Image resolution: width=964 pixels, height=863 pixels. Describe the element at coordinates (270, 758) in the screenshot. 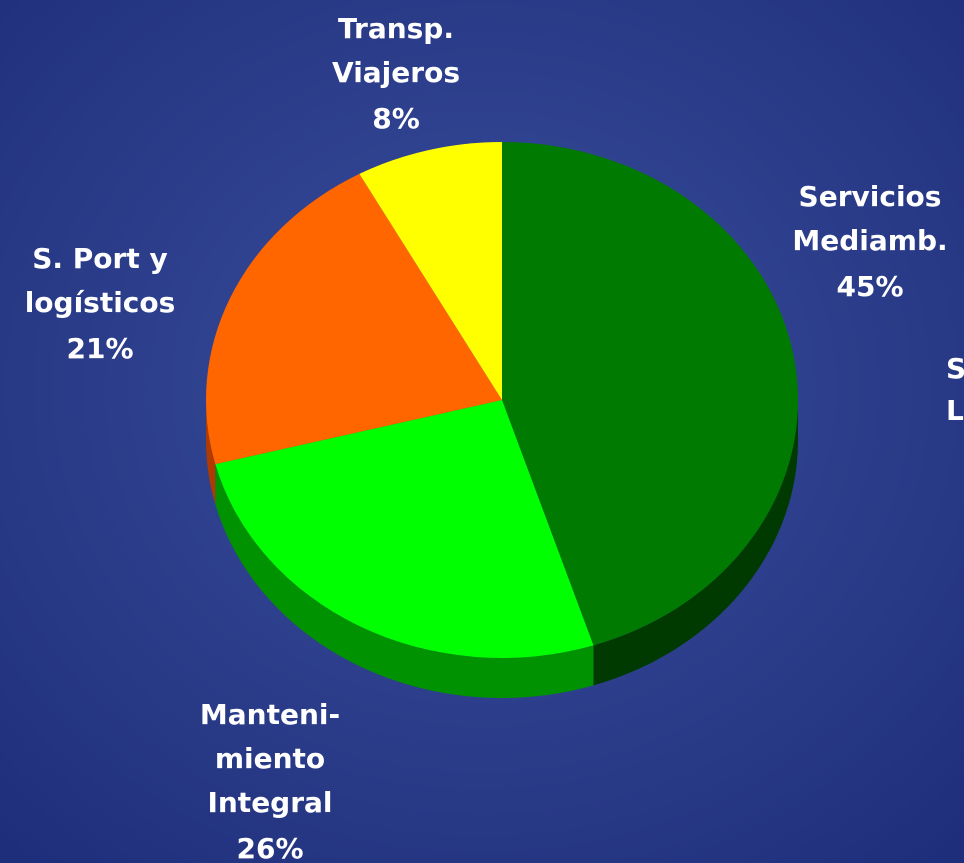

I see `slice-label: miento` at that location.